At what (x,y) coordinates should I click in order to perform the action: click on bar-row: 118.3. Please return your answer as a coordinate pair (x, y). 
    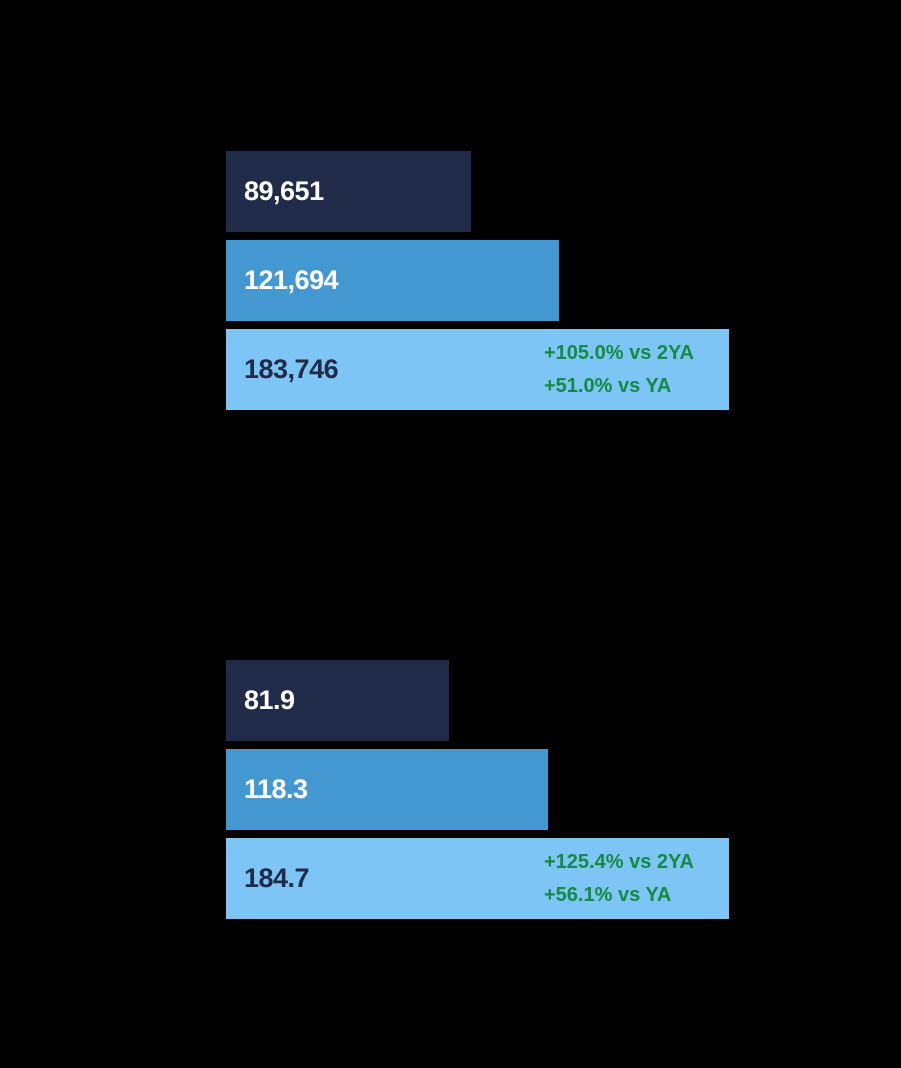
    Looking at the image, I should click on (387, 789).